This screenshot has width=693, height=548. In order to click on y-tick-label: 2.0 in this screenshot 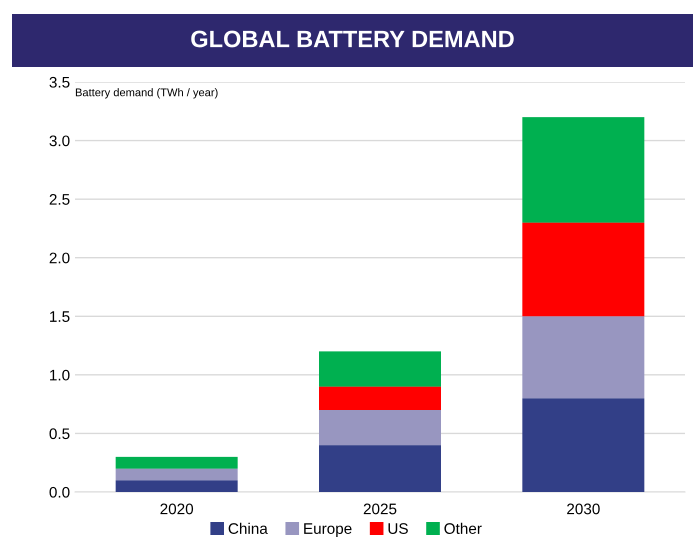, I will do `click(60, 258)`.